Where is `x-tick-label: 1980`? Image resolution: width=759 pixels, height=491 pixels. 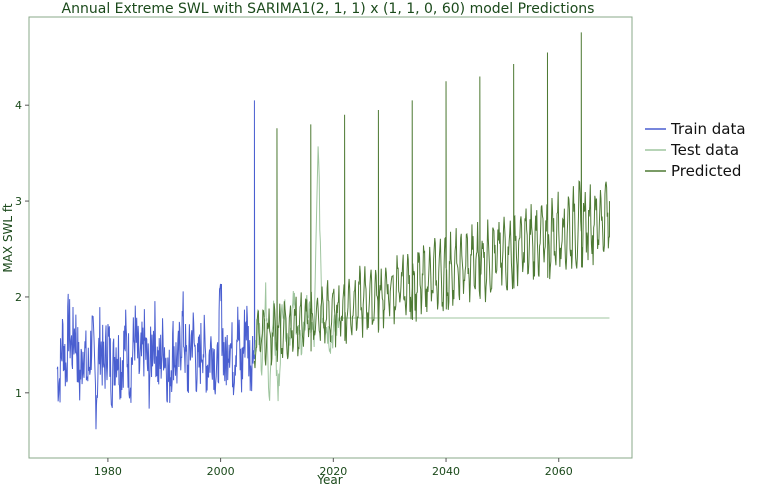 x-tick-label: 1980 is located at coordinates (108, 471).